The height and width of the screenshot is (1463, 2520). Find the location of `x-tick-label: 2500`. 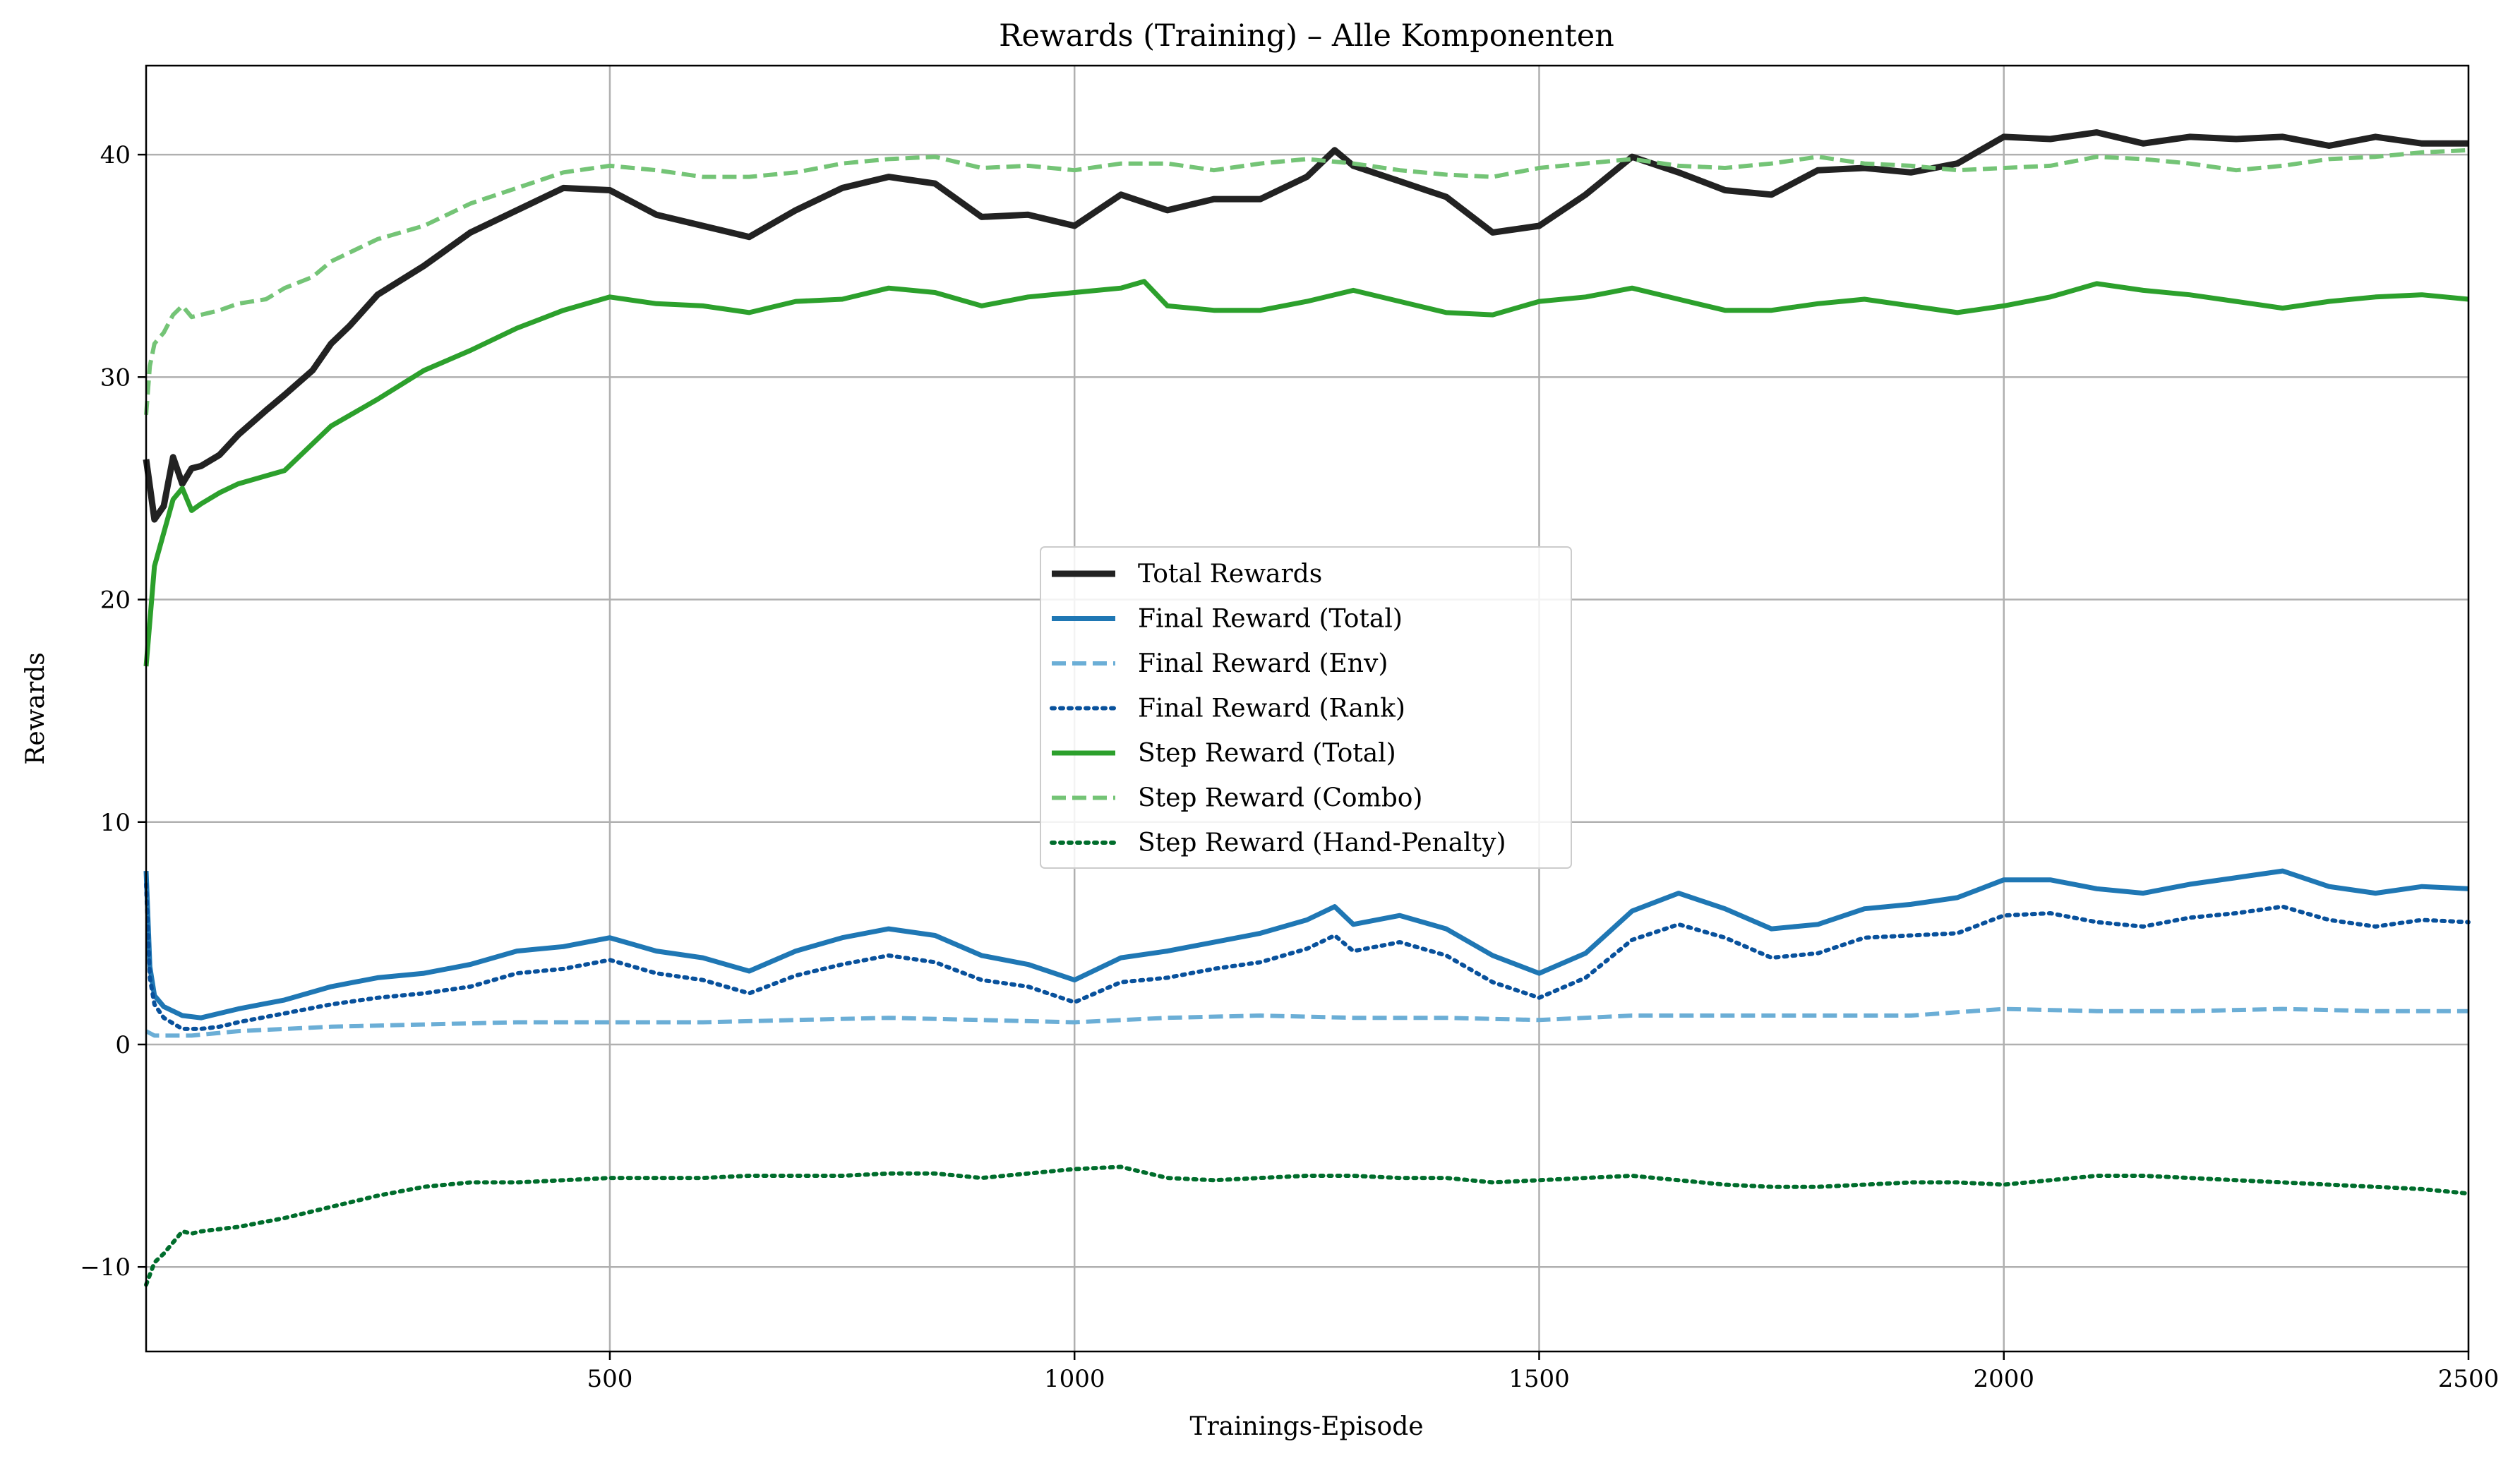

x-tick-label: 2500 is located at coordinates (2469, 1379).